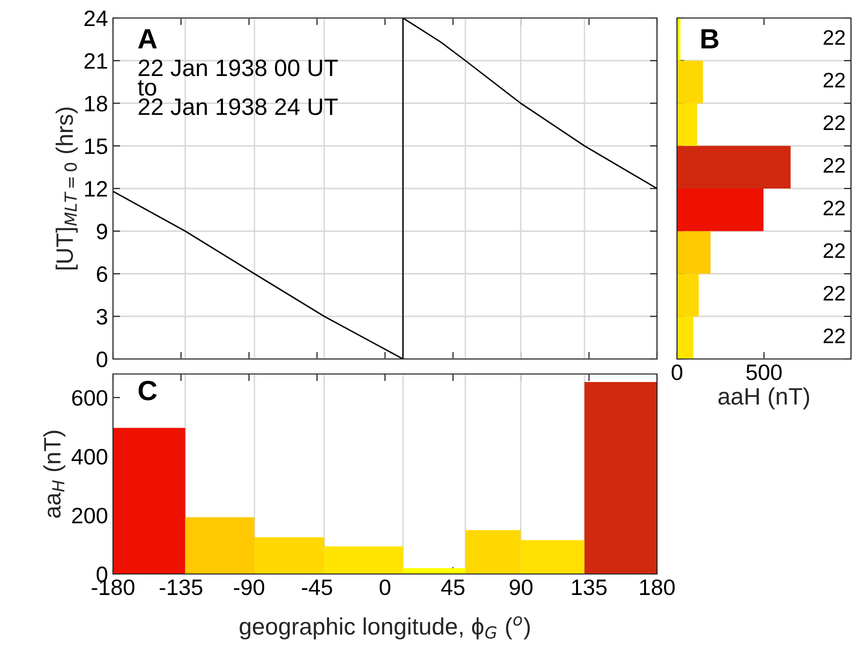 Image resolution: width=854 pixels, height=666 pixels. What do you see at coordinates (102, 316) in the screenshot?
I see `y-tick-label: 3` at bounding box center [102, 316].